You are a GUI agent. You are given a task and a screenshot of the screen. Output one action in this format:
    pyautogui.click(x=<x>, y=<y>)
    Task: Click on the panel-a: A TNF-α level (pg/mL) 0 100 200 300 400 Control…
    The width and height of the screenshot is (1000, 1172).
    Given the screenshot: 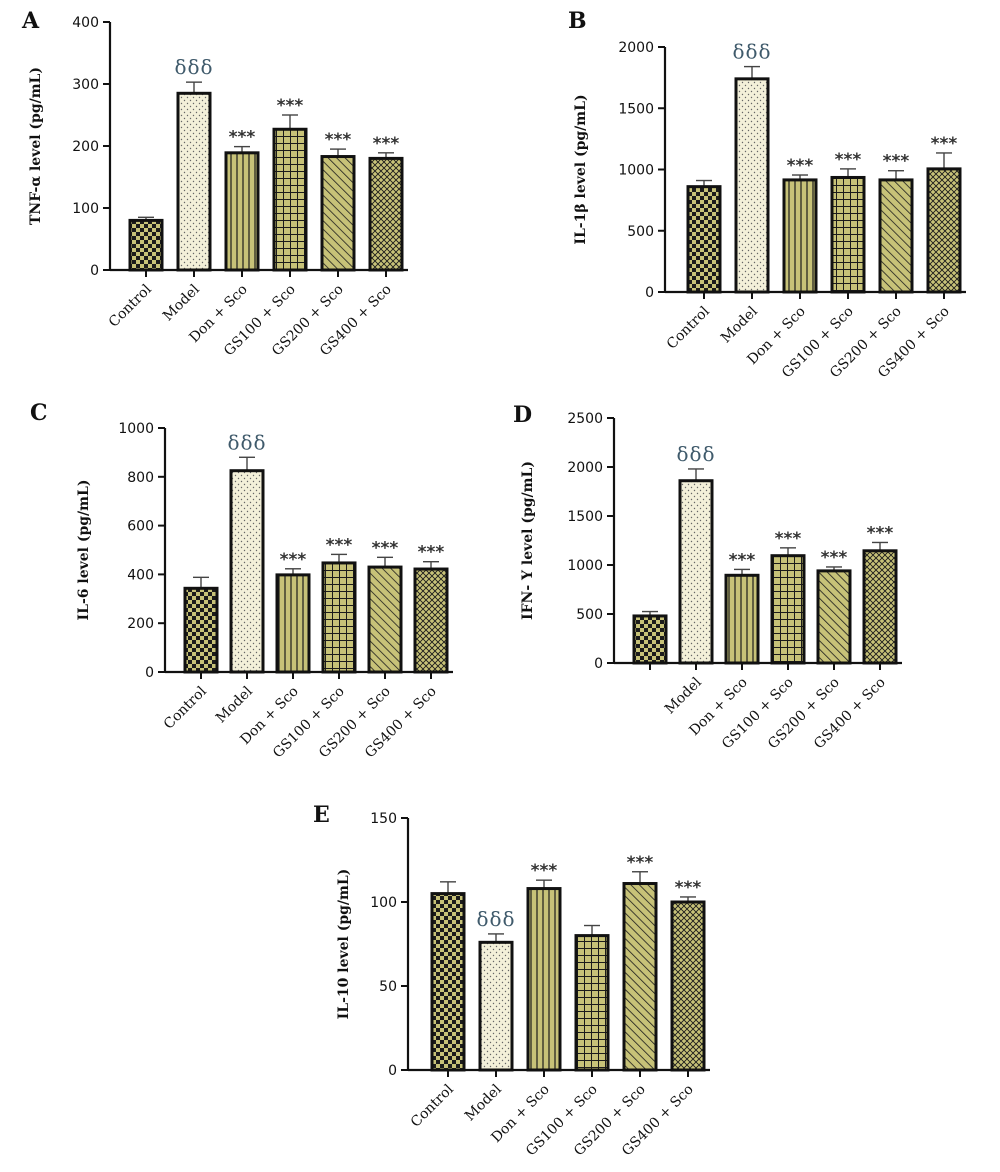 What is the action you would take?
    pyautogui.click(x=214, y=183)
    